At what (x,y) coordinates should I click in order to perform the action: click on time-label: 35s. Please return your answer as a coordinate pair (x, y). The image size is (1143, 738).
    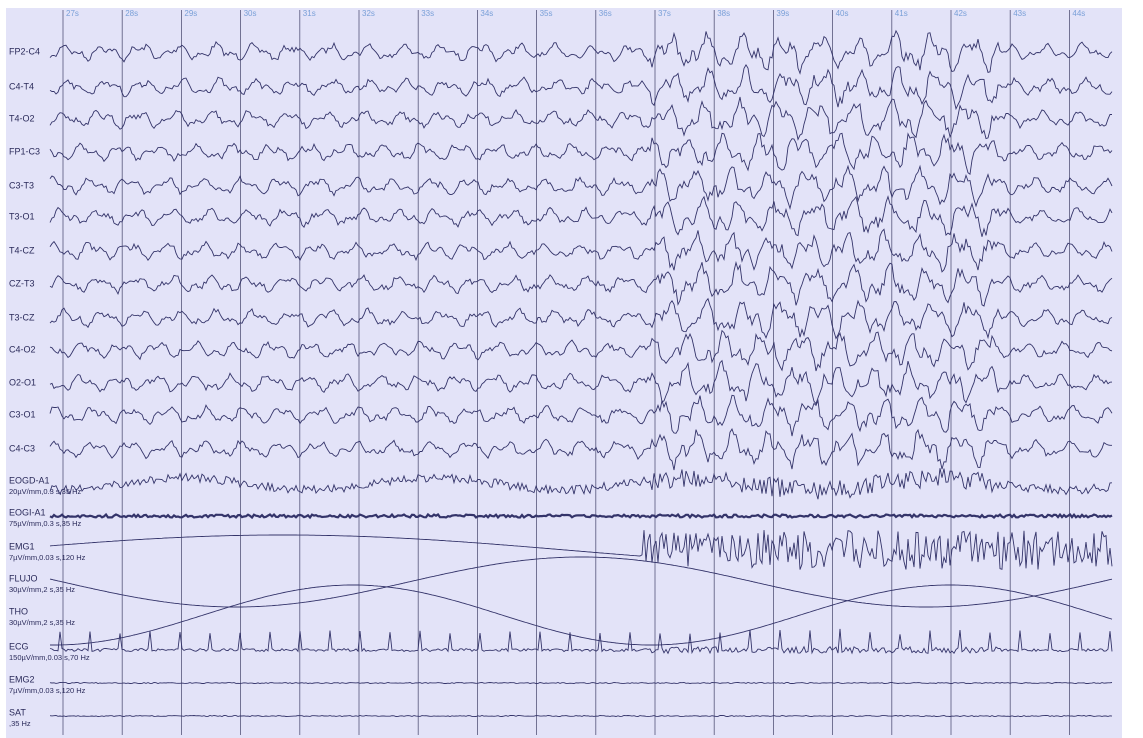
    Looking at the image, I should click on (546, 13).